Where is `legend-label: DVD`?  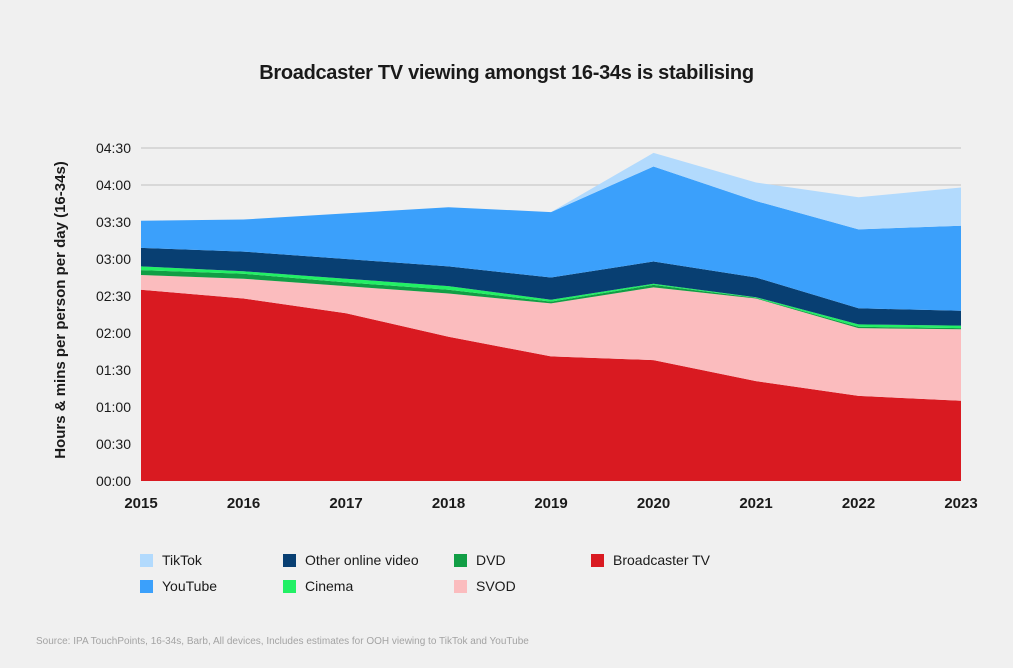 legend-label: DVD is located at coordinates (491, 560).